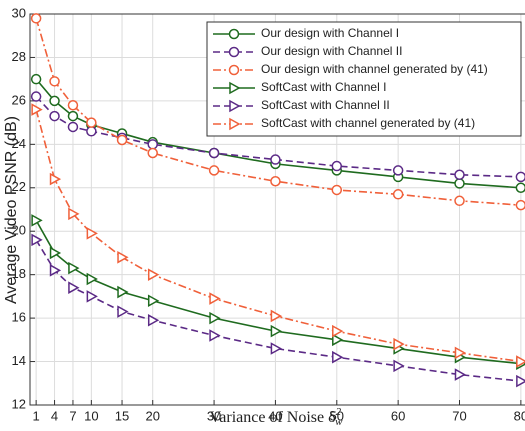 This screenshot has height=431, width=525. Describe the element at coordinates (337, 415) in the screenshot. I see `x-tick-label: 50` at that location.